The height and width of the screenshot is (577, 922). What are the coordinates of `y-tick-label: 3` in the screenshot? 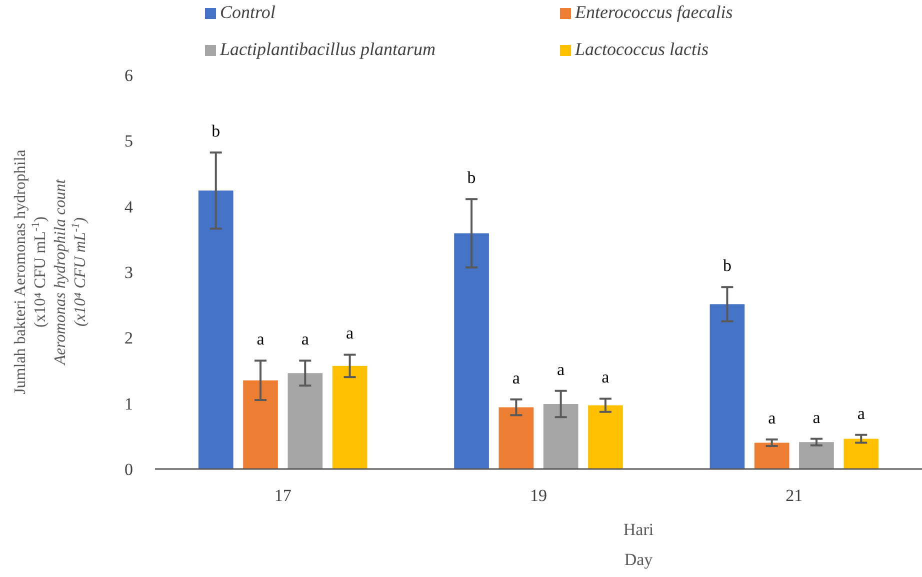 It's located at (128, 272).